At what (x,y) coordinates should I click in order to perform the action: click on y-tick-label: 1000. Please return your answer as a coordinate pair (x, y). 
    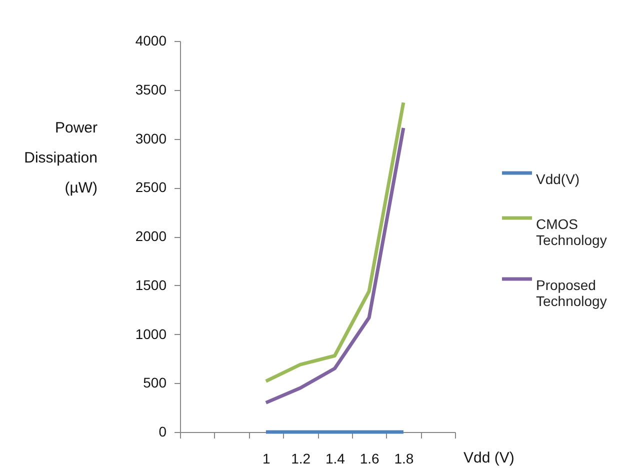
    Looking at the image, I should click on (151, 334).